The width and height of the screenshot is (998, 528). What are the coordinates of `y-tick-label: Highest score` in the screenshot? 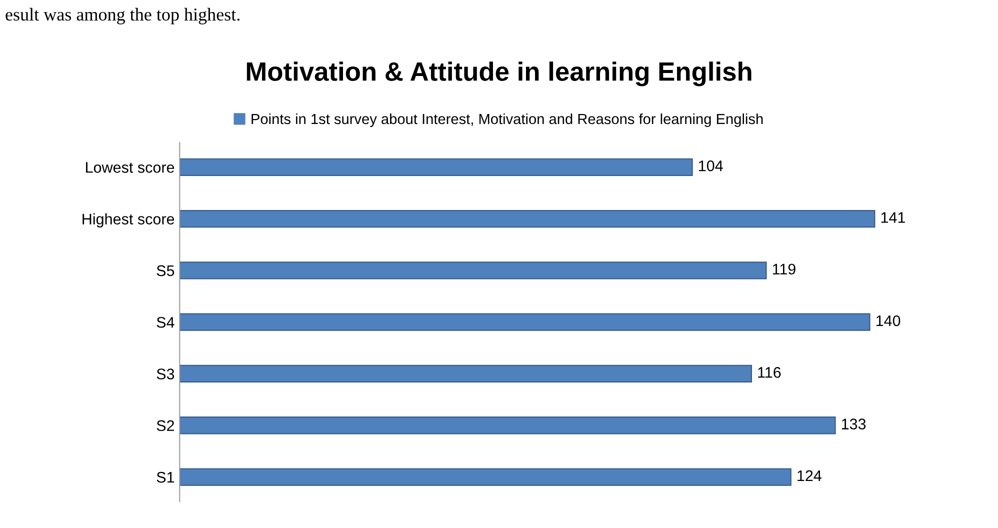 It's located at (128, 220).